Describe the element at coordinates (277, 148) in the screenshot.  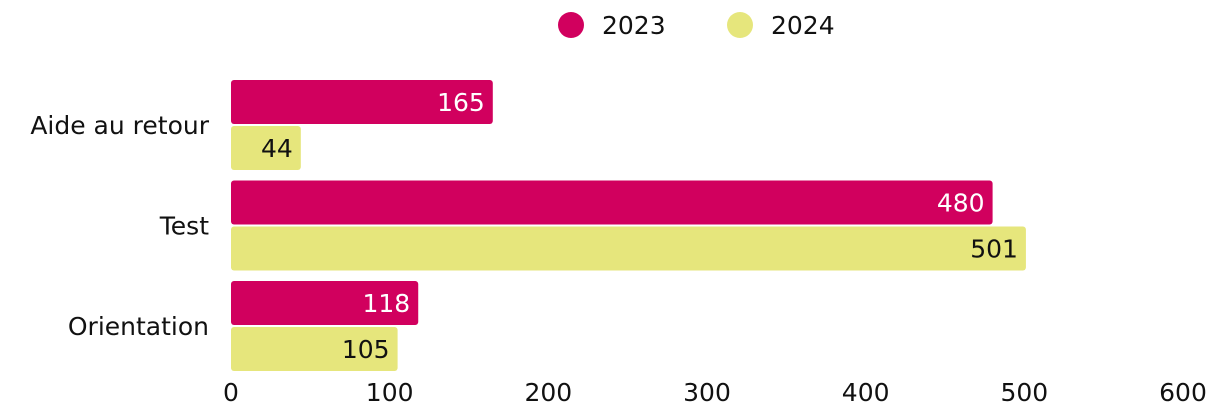
I see `data-label: 44` at that location.